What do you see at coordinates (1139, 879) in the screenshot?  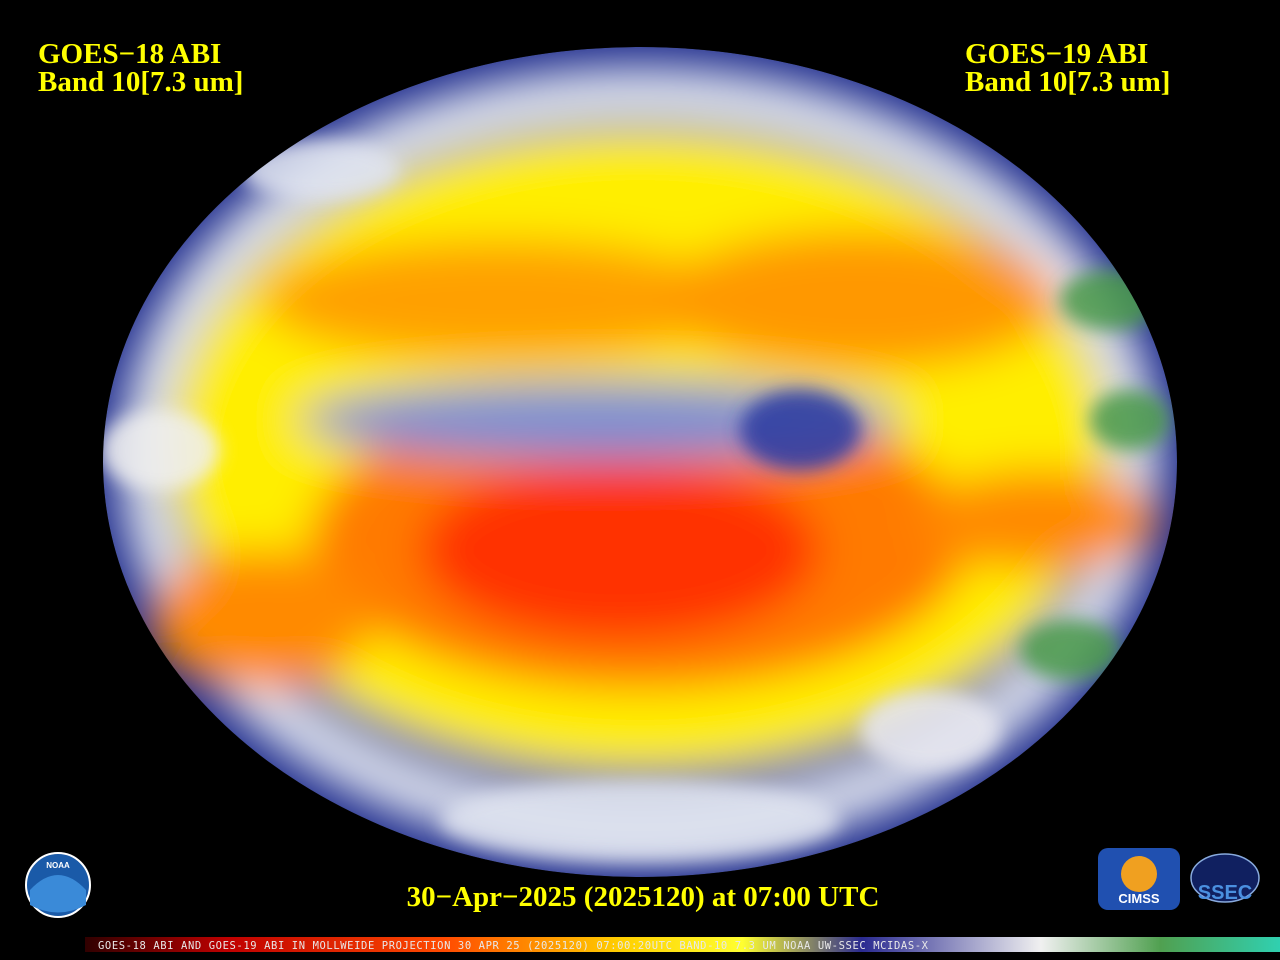 I see `cimss-logo: CIMSS` at bounding box center [1139, 879].